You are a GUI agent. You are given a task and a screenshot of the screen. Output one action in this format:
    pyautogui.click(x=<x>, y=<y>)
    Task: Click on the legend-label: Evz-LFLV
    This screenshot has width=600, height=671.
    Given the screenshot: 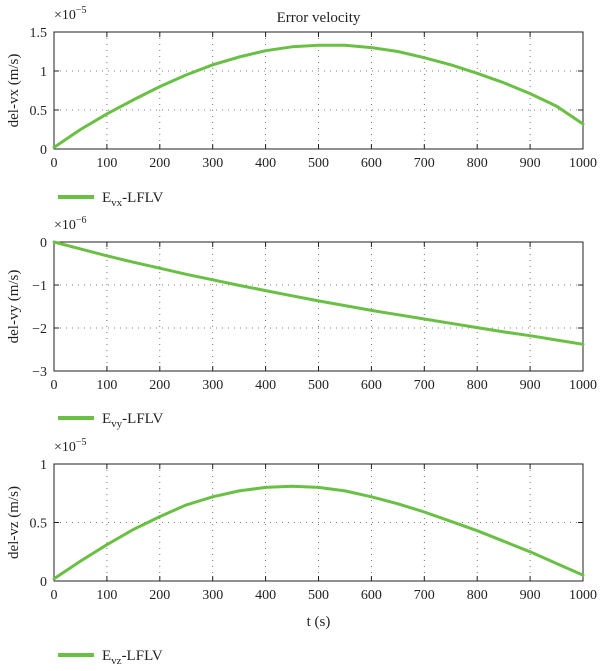 What is the action you would take?
    pyautogui.click(x=132, y=657)
    